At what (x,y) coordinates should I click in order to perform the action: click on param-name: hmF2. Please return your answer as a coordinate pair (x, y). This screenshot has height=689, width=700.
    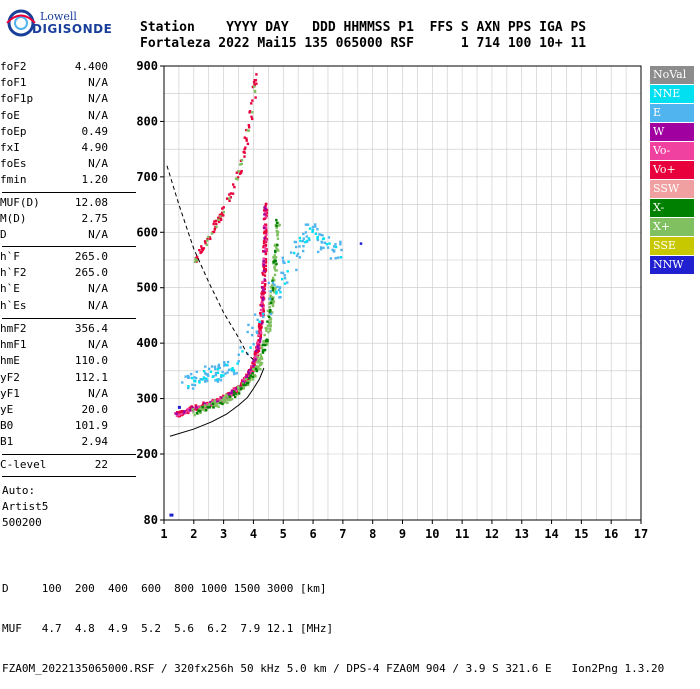
    Looking at the image, I should click on (13, 328).